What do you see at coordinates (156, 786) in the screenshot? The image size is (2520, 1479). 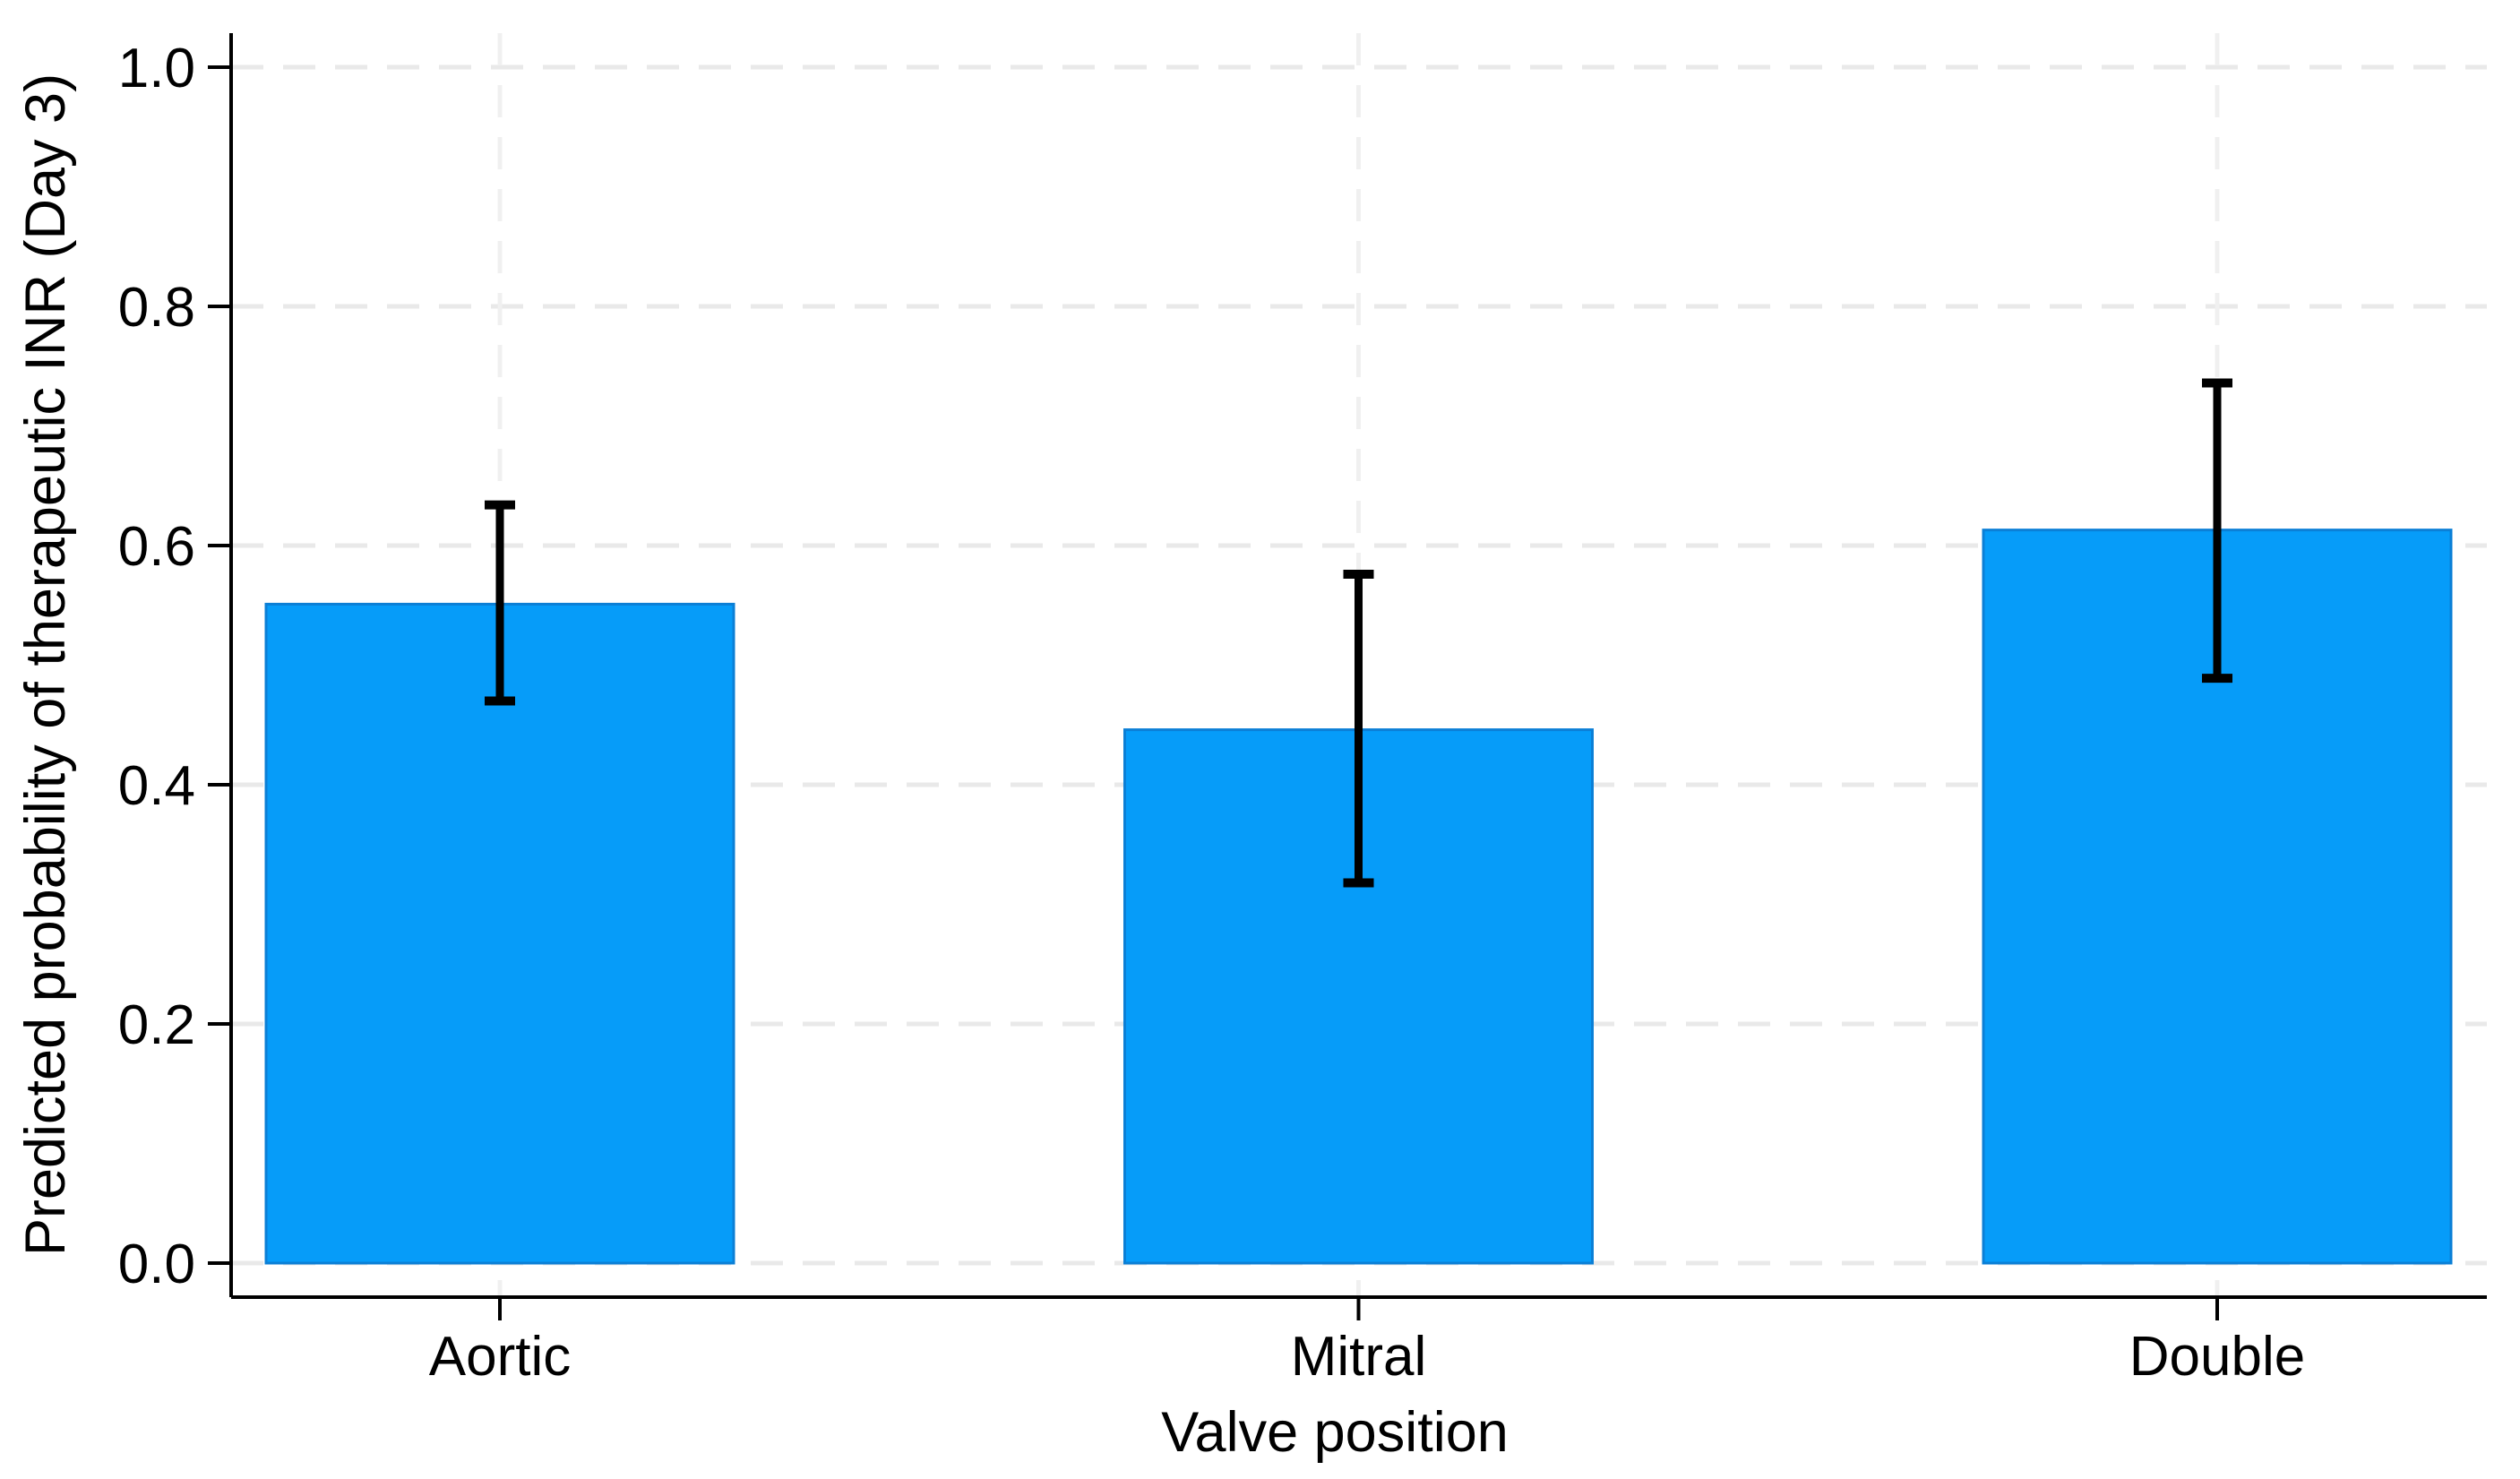 I see `y-tick-label: 0.4` at bounding box center [156, 786].